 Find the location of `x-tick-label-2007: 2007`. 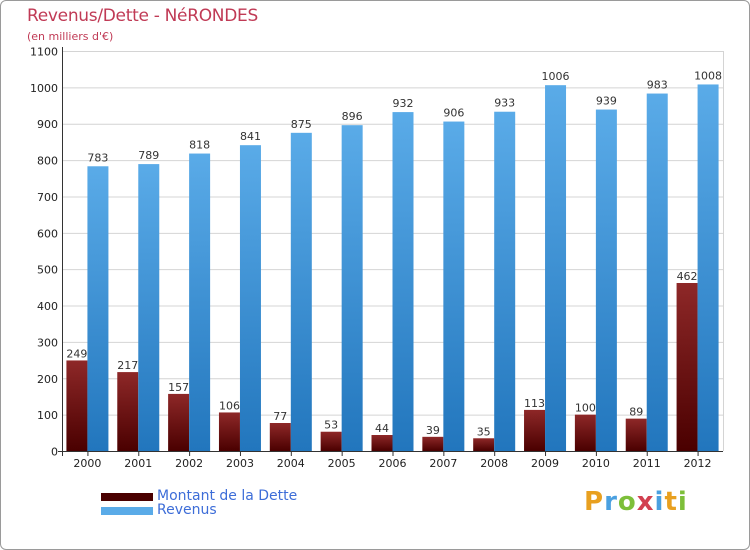

x-tick-label-2007: 2007 is located at coordinates (443, 463).